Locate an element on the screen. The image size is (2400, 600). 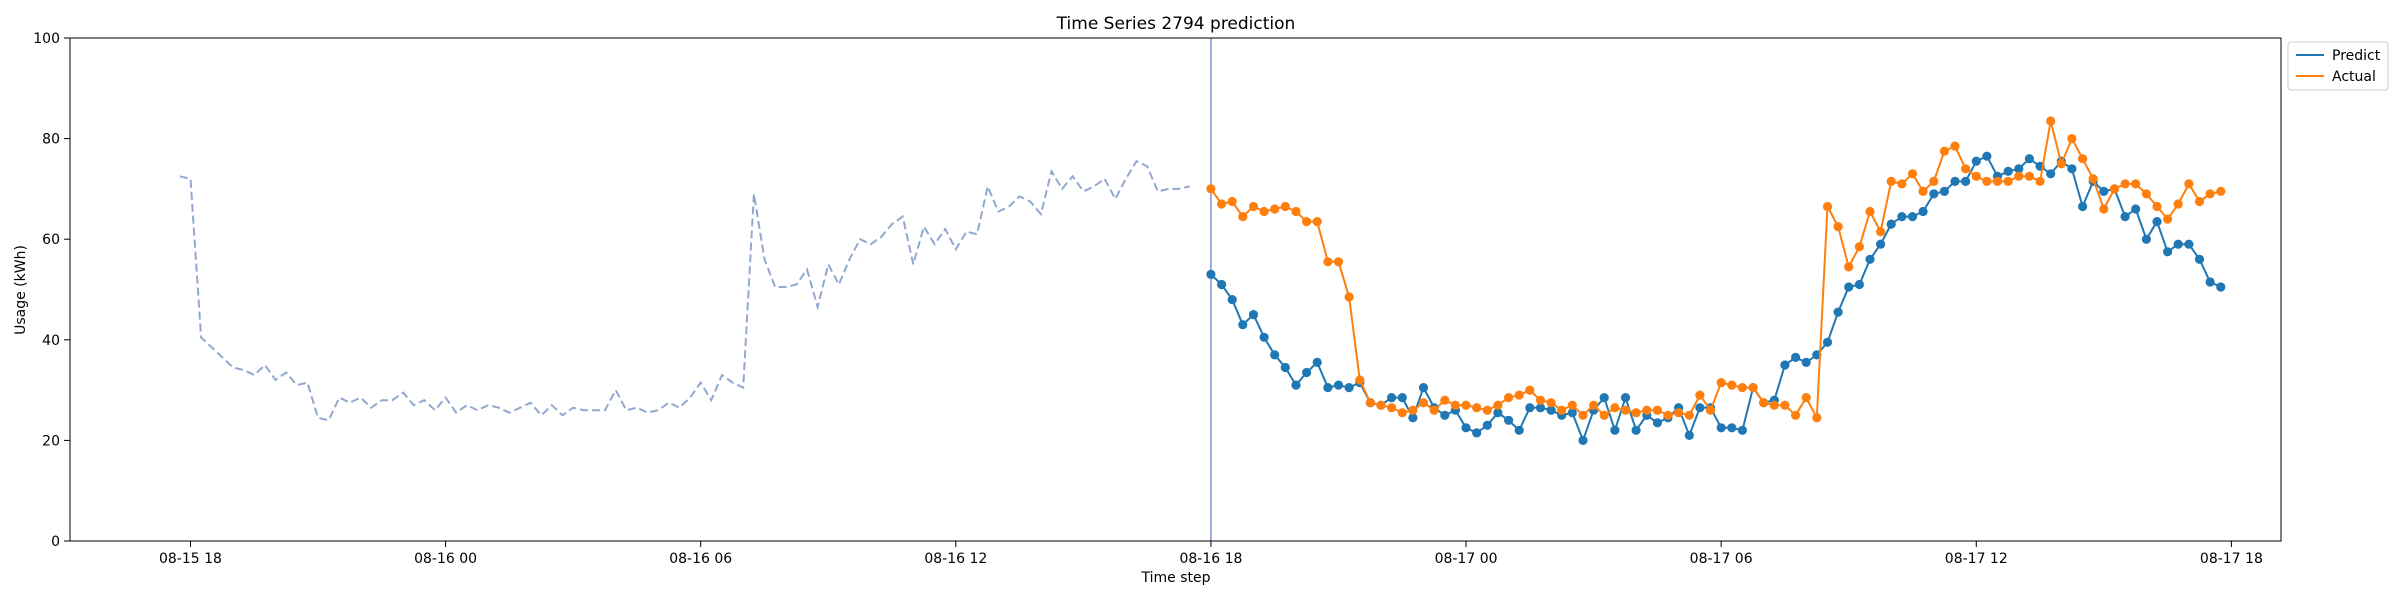
legend: Predict Actual is located at coordinates (2338, 66).